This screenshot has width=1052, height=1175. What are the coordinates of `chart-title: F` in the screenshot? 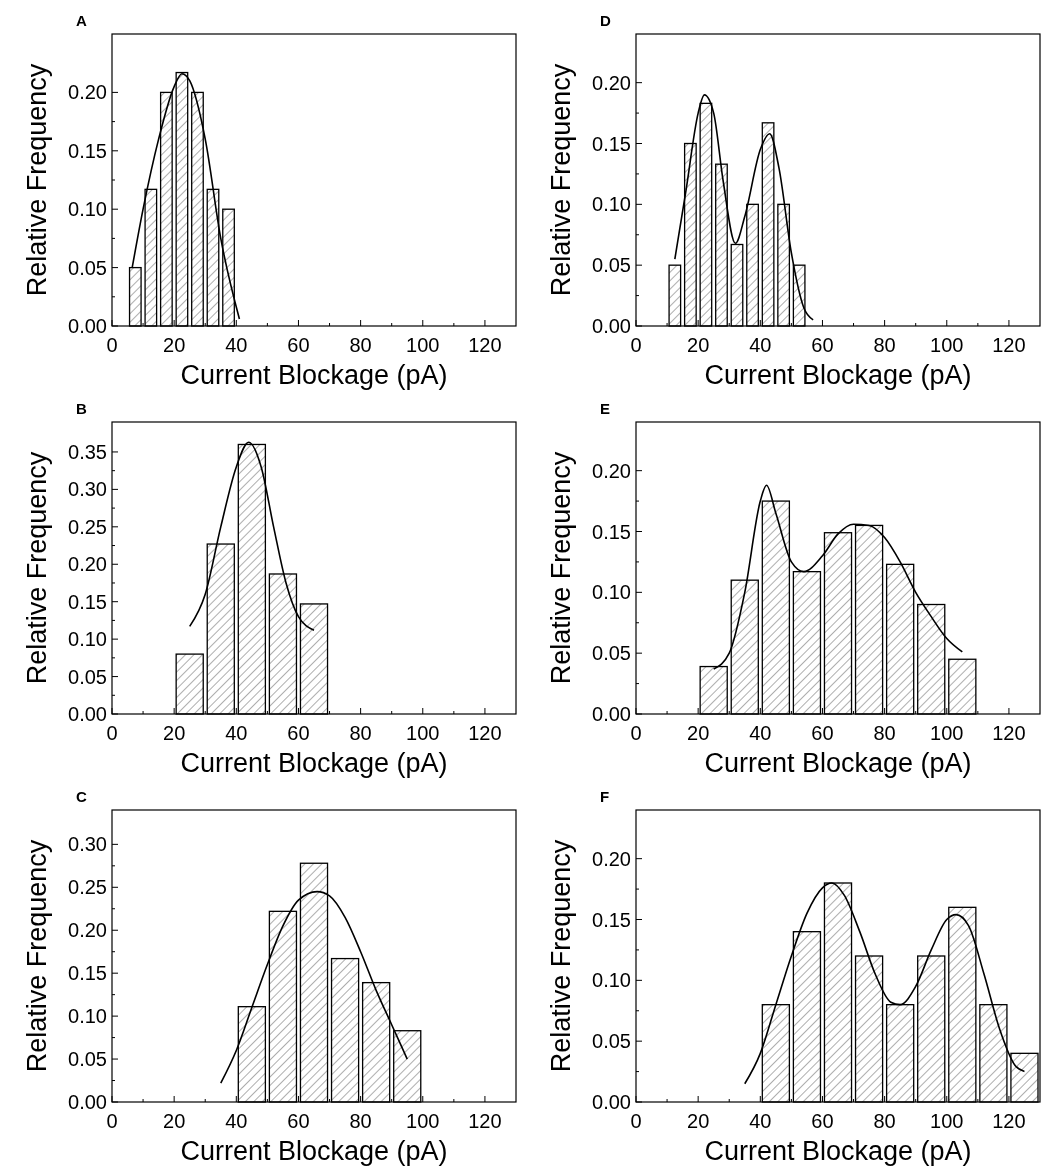 It's located at (605, 796).